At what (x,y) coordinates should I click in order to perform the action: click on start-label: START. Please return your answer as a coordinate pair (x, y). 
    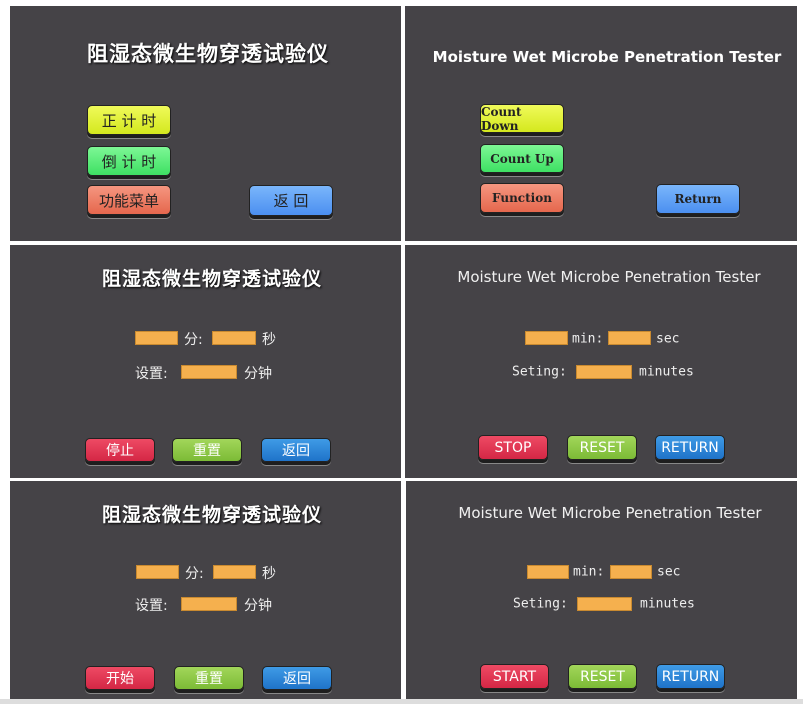
    Looking at the image, I should click on (514, 676).